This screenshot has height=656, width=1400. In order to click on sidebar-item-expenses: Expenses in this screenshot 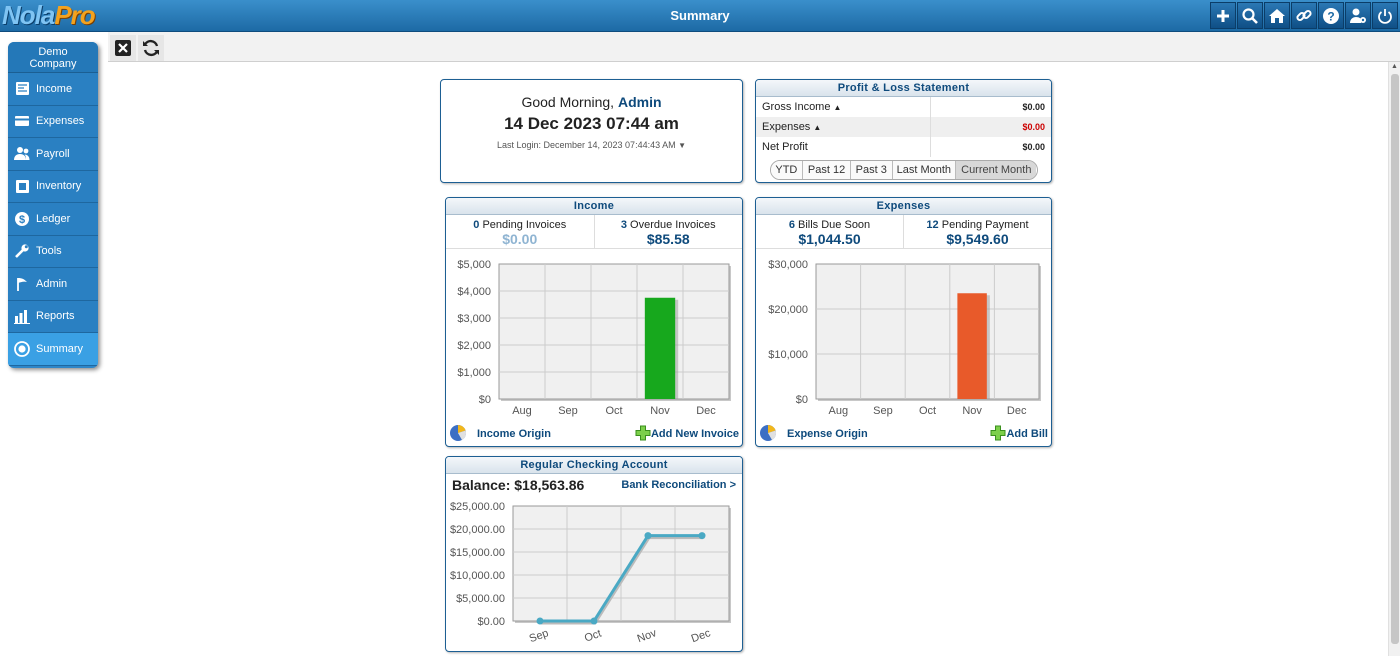, I will do `click(53, 121)`.